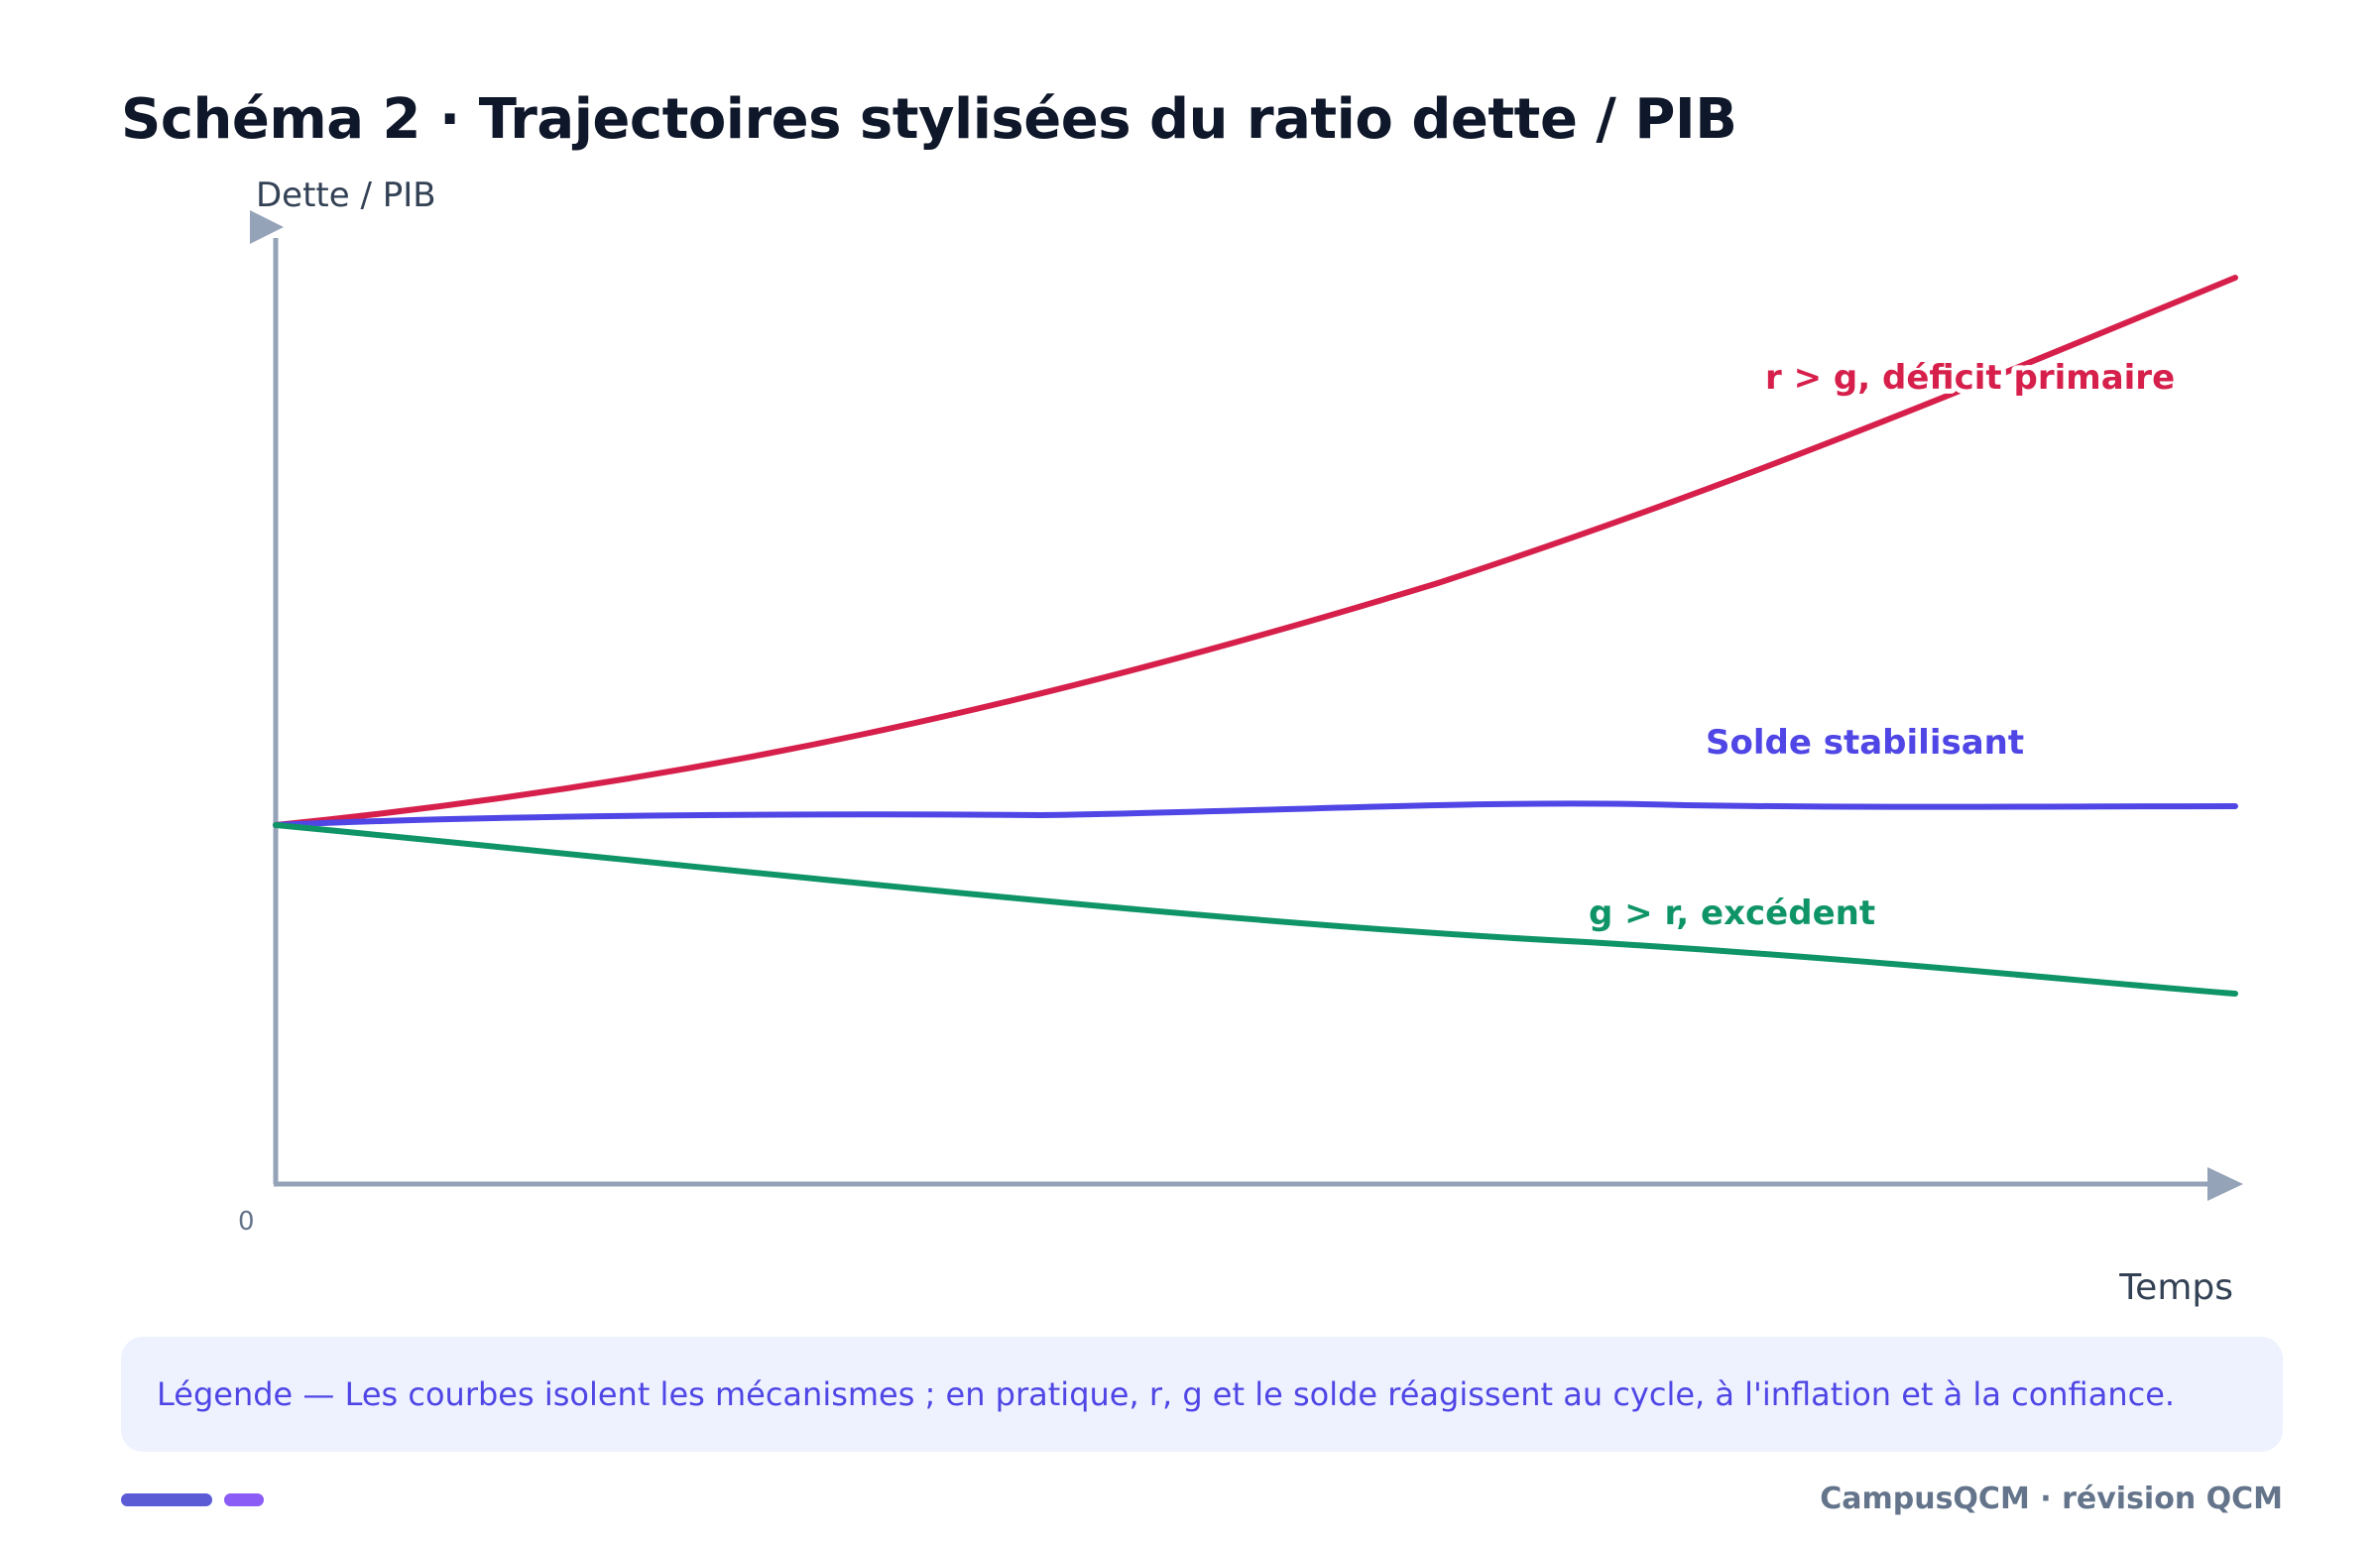 This screenshot has width=2380, height=1545. I want to click on footer-brand: CampusQCM · révision QCM, so click(2051, 1499).